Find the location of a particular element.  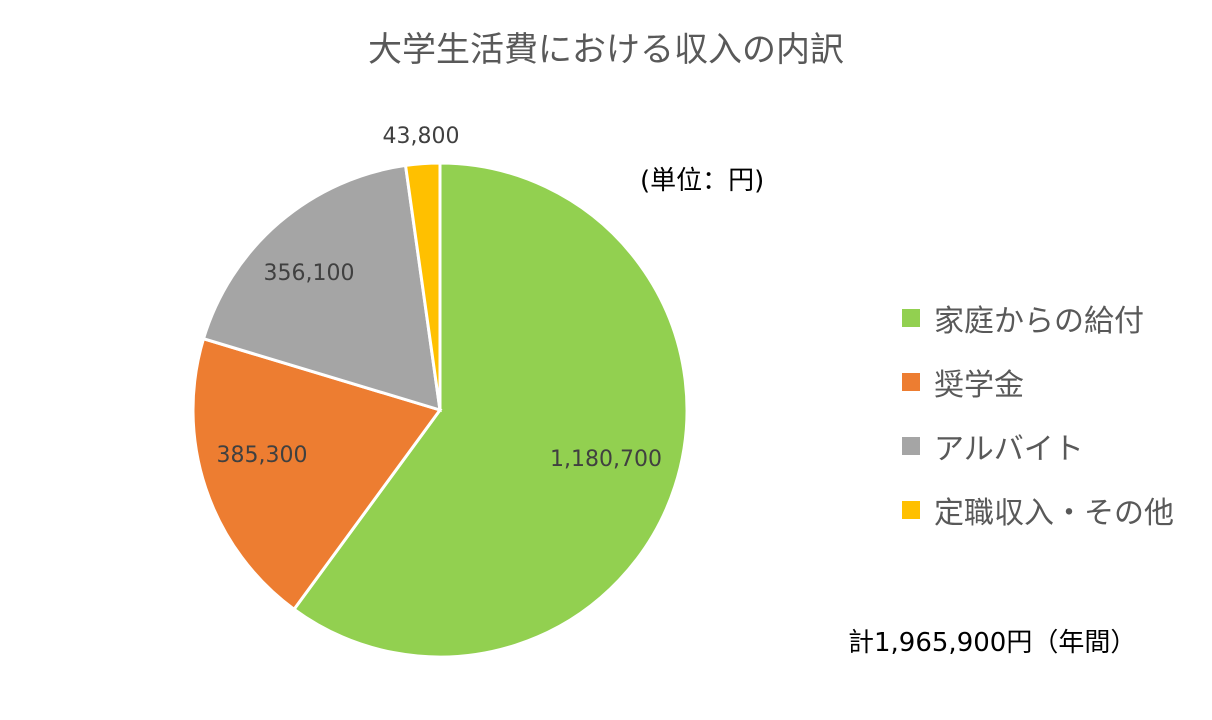

chart-title: 大学生活費における収入の内訳 is located at coordinates (606, 50).